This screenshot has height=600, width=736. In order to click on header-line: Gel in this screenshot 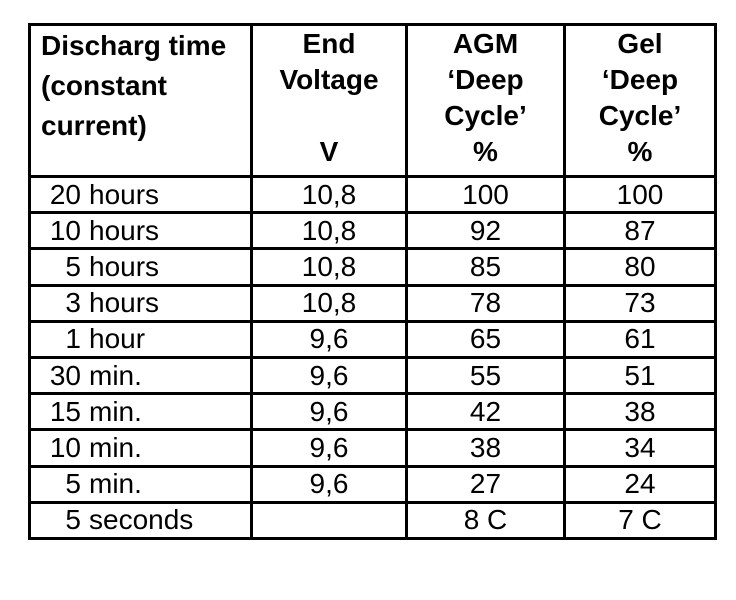, I will do `click(640, 43)`.